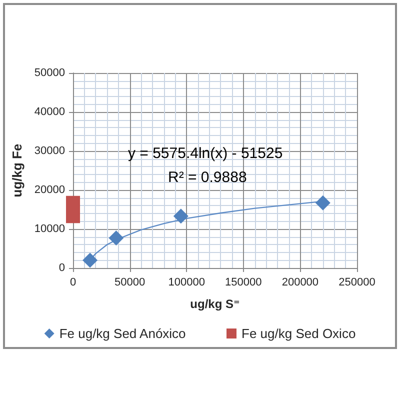 This screenshot has height=400, width=400. I want to click on y-tick-label: 50000, so click(49, 73).